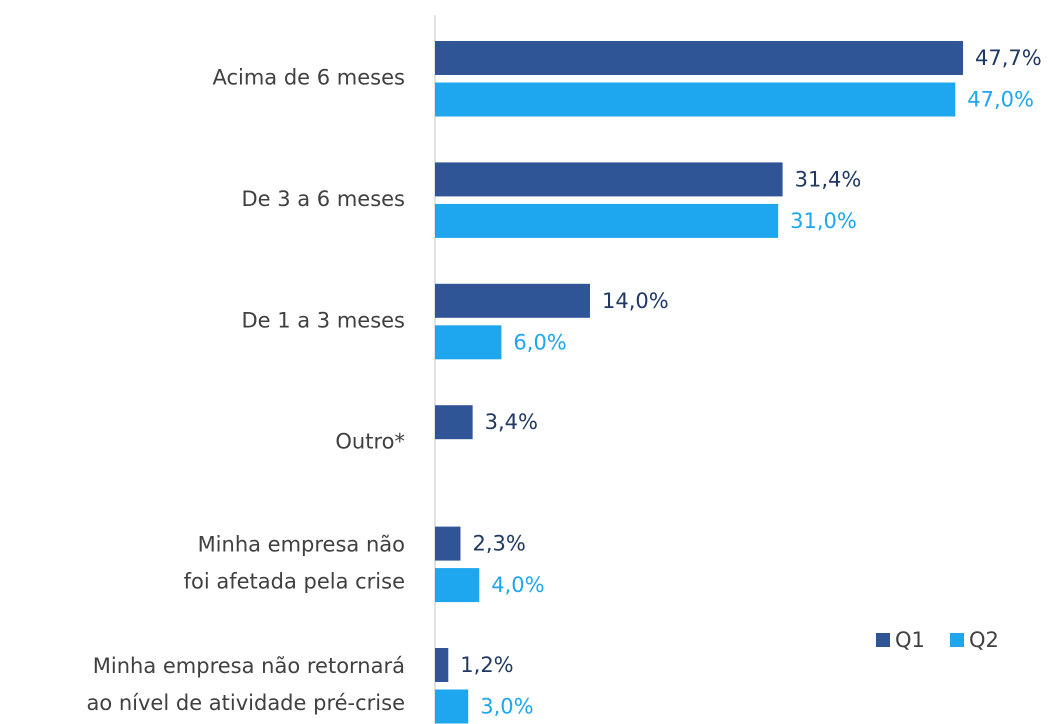 The width and height of the screenshot is (1060, 724). What do you see at coordinates (823, 221) in the screenshot?
I see `value-label: 31,0%` at bounding box center [823, 221].